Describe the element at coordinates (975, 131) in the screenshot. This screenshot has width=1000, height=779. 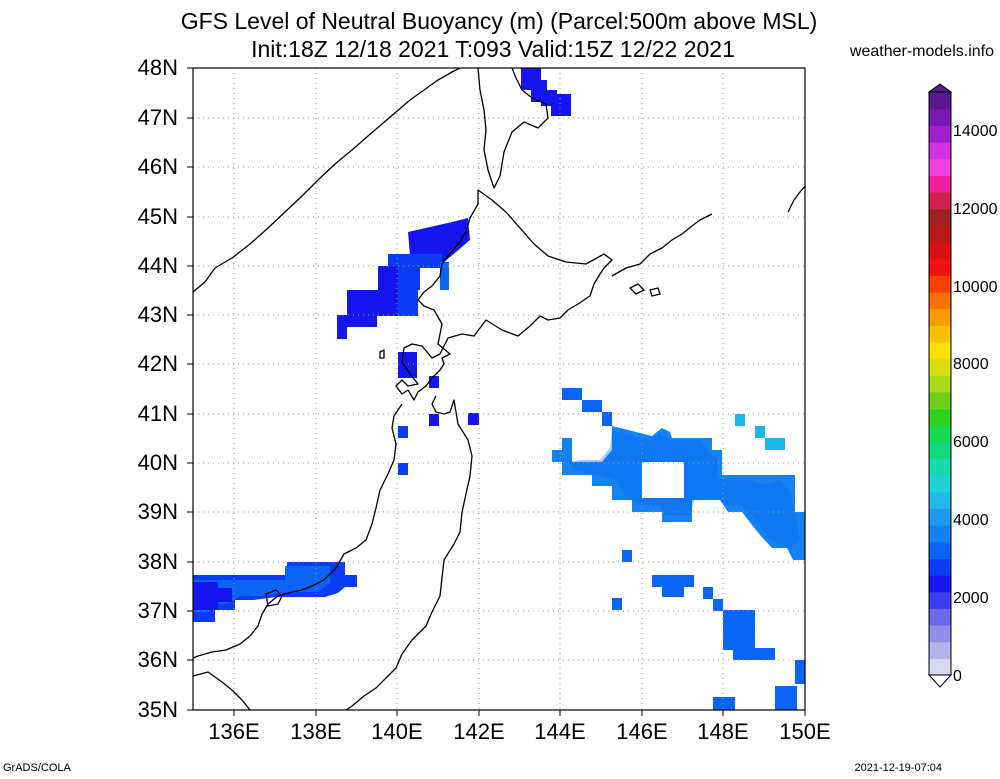
I see `colorbar-label: 14000` at that location.